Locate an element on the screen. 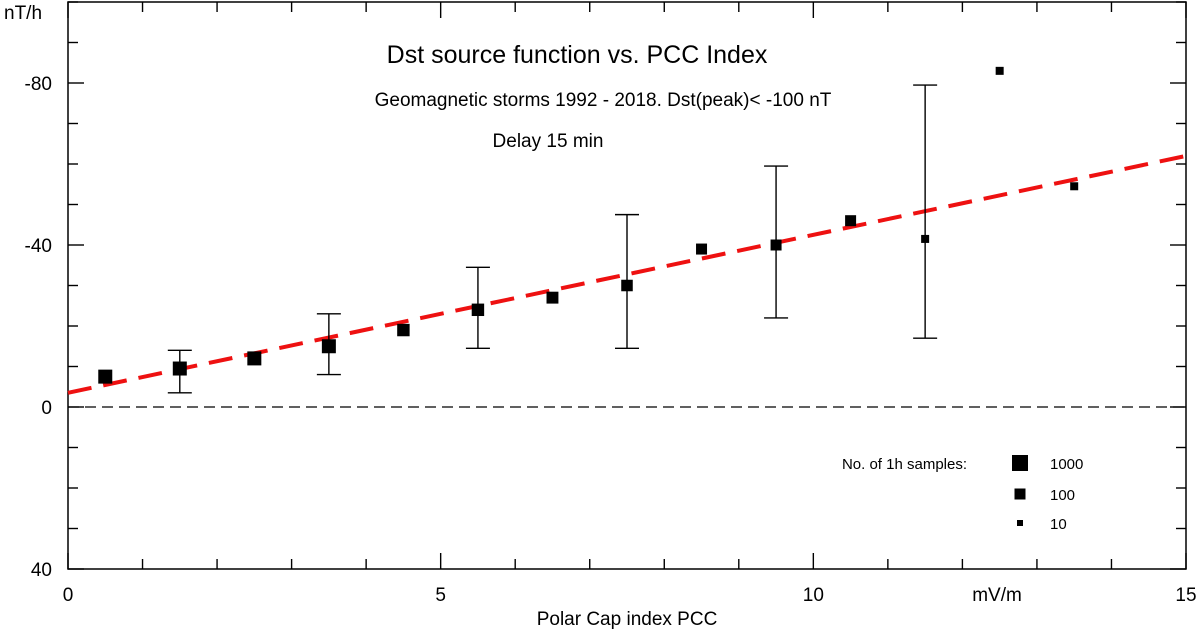 Image resolution: width=1200 pixels, height=634 pixels. x-tick-label: 0 is located at coordinates (68, 595).